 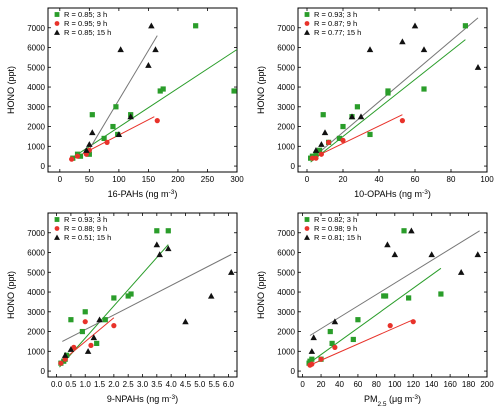 I want to click on x-tick-label: 300, so click(x=237, y=179).